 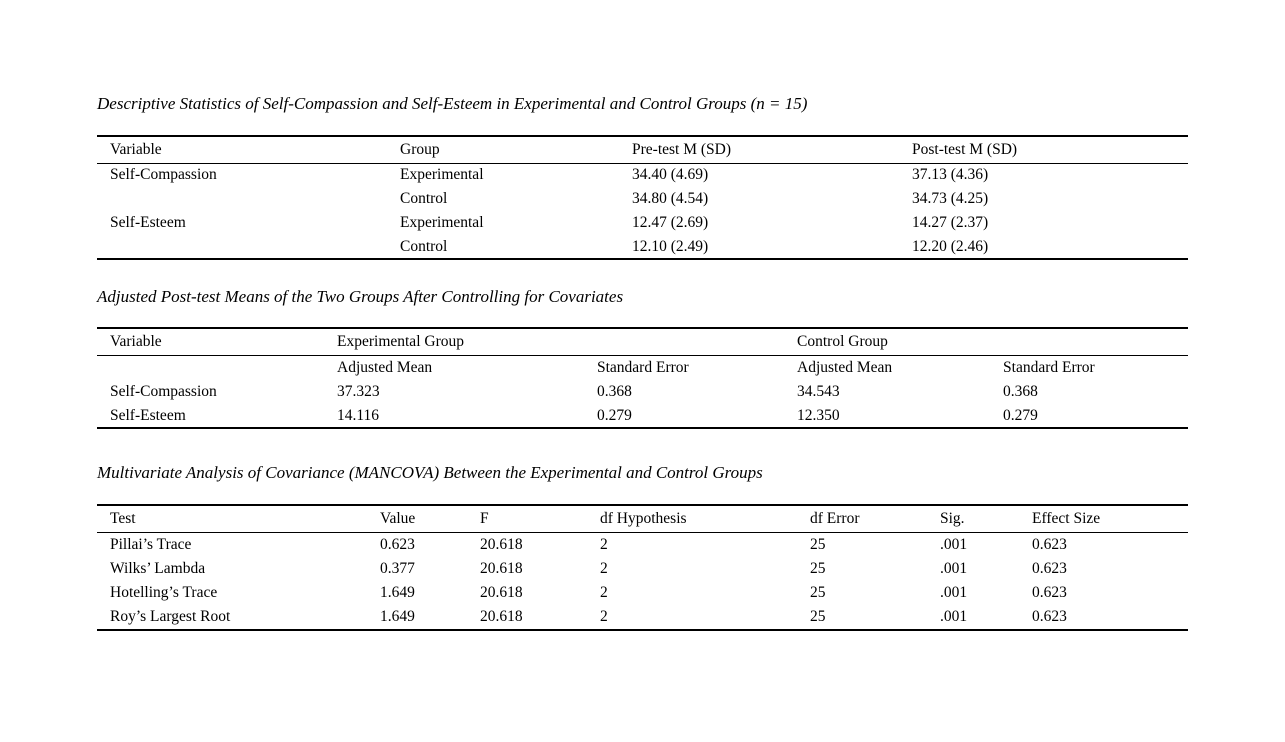 What do you see at coordinates (540, 519) in the screenshot?
I see `column-header: F` at bounding box center [540, 519].